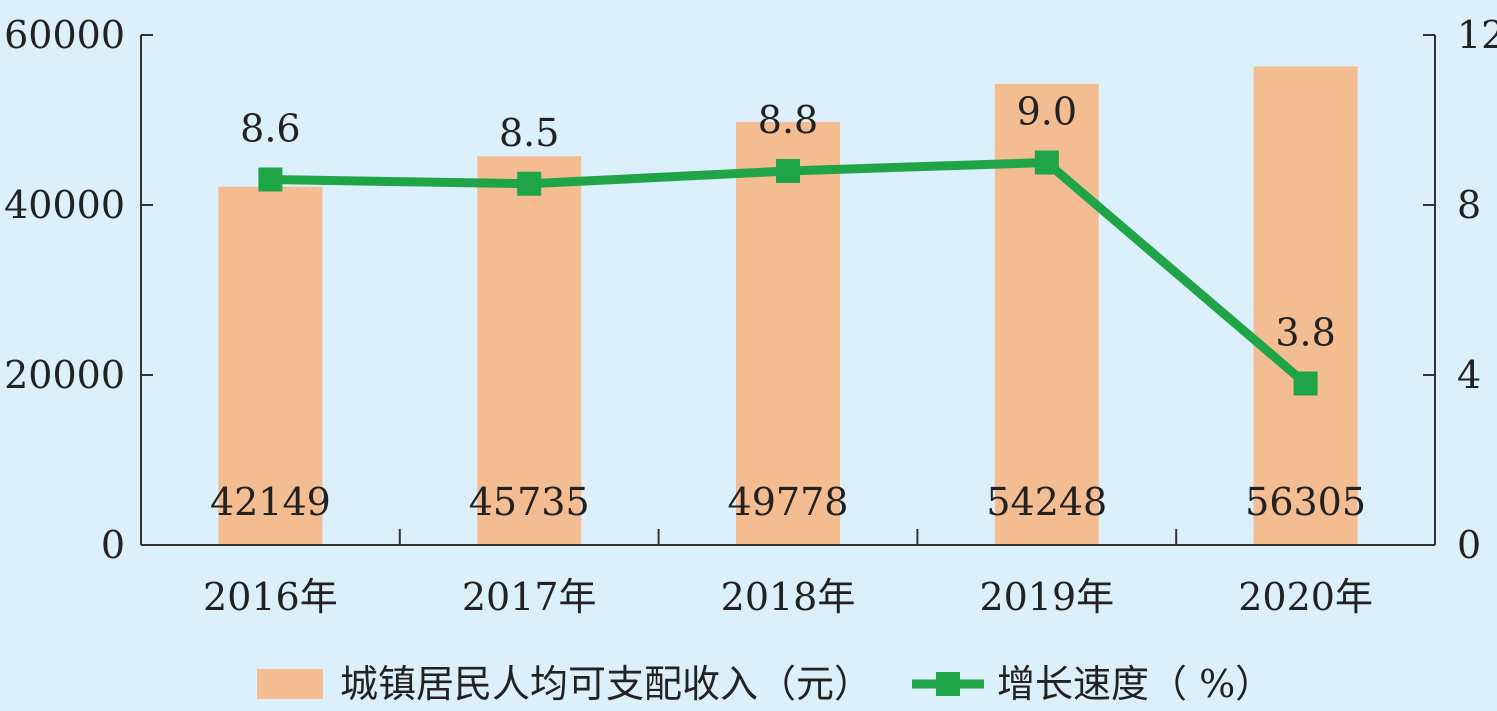  I want to click on bar-value-label: 49778, so click(788, 502).